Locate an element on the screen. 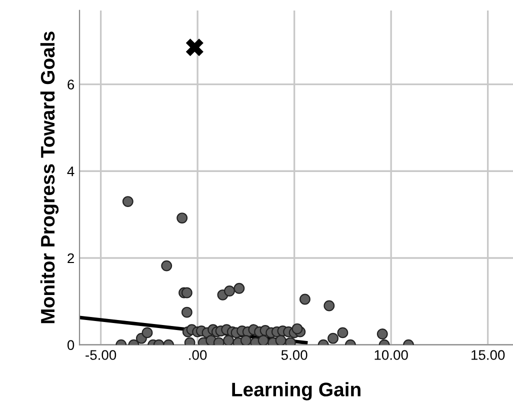  y-tick-label: 0 is located at coordinates (70, 345).